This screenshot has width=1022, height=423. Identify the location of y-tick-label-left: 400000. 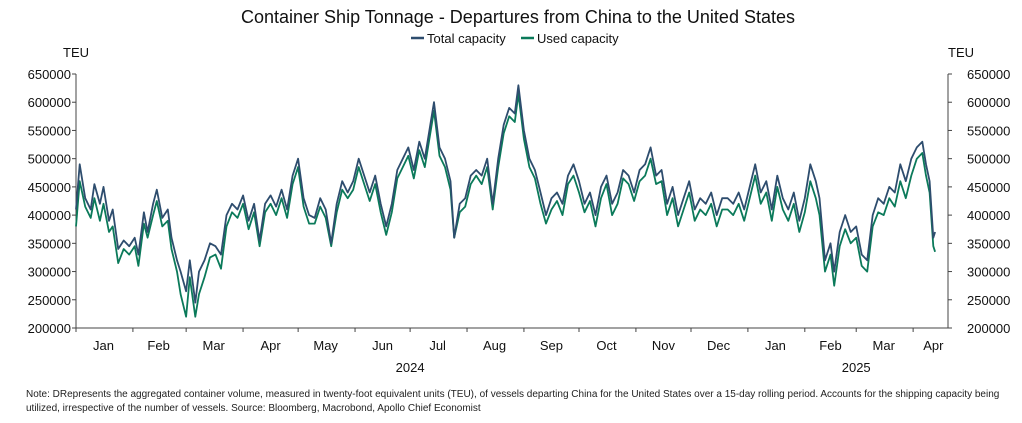
(49, 215).